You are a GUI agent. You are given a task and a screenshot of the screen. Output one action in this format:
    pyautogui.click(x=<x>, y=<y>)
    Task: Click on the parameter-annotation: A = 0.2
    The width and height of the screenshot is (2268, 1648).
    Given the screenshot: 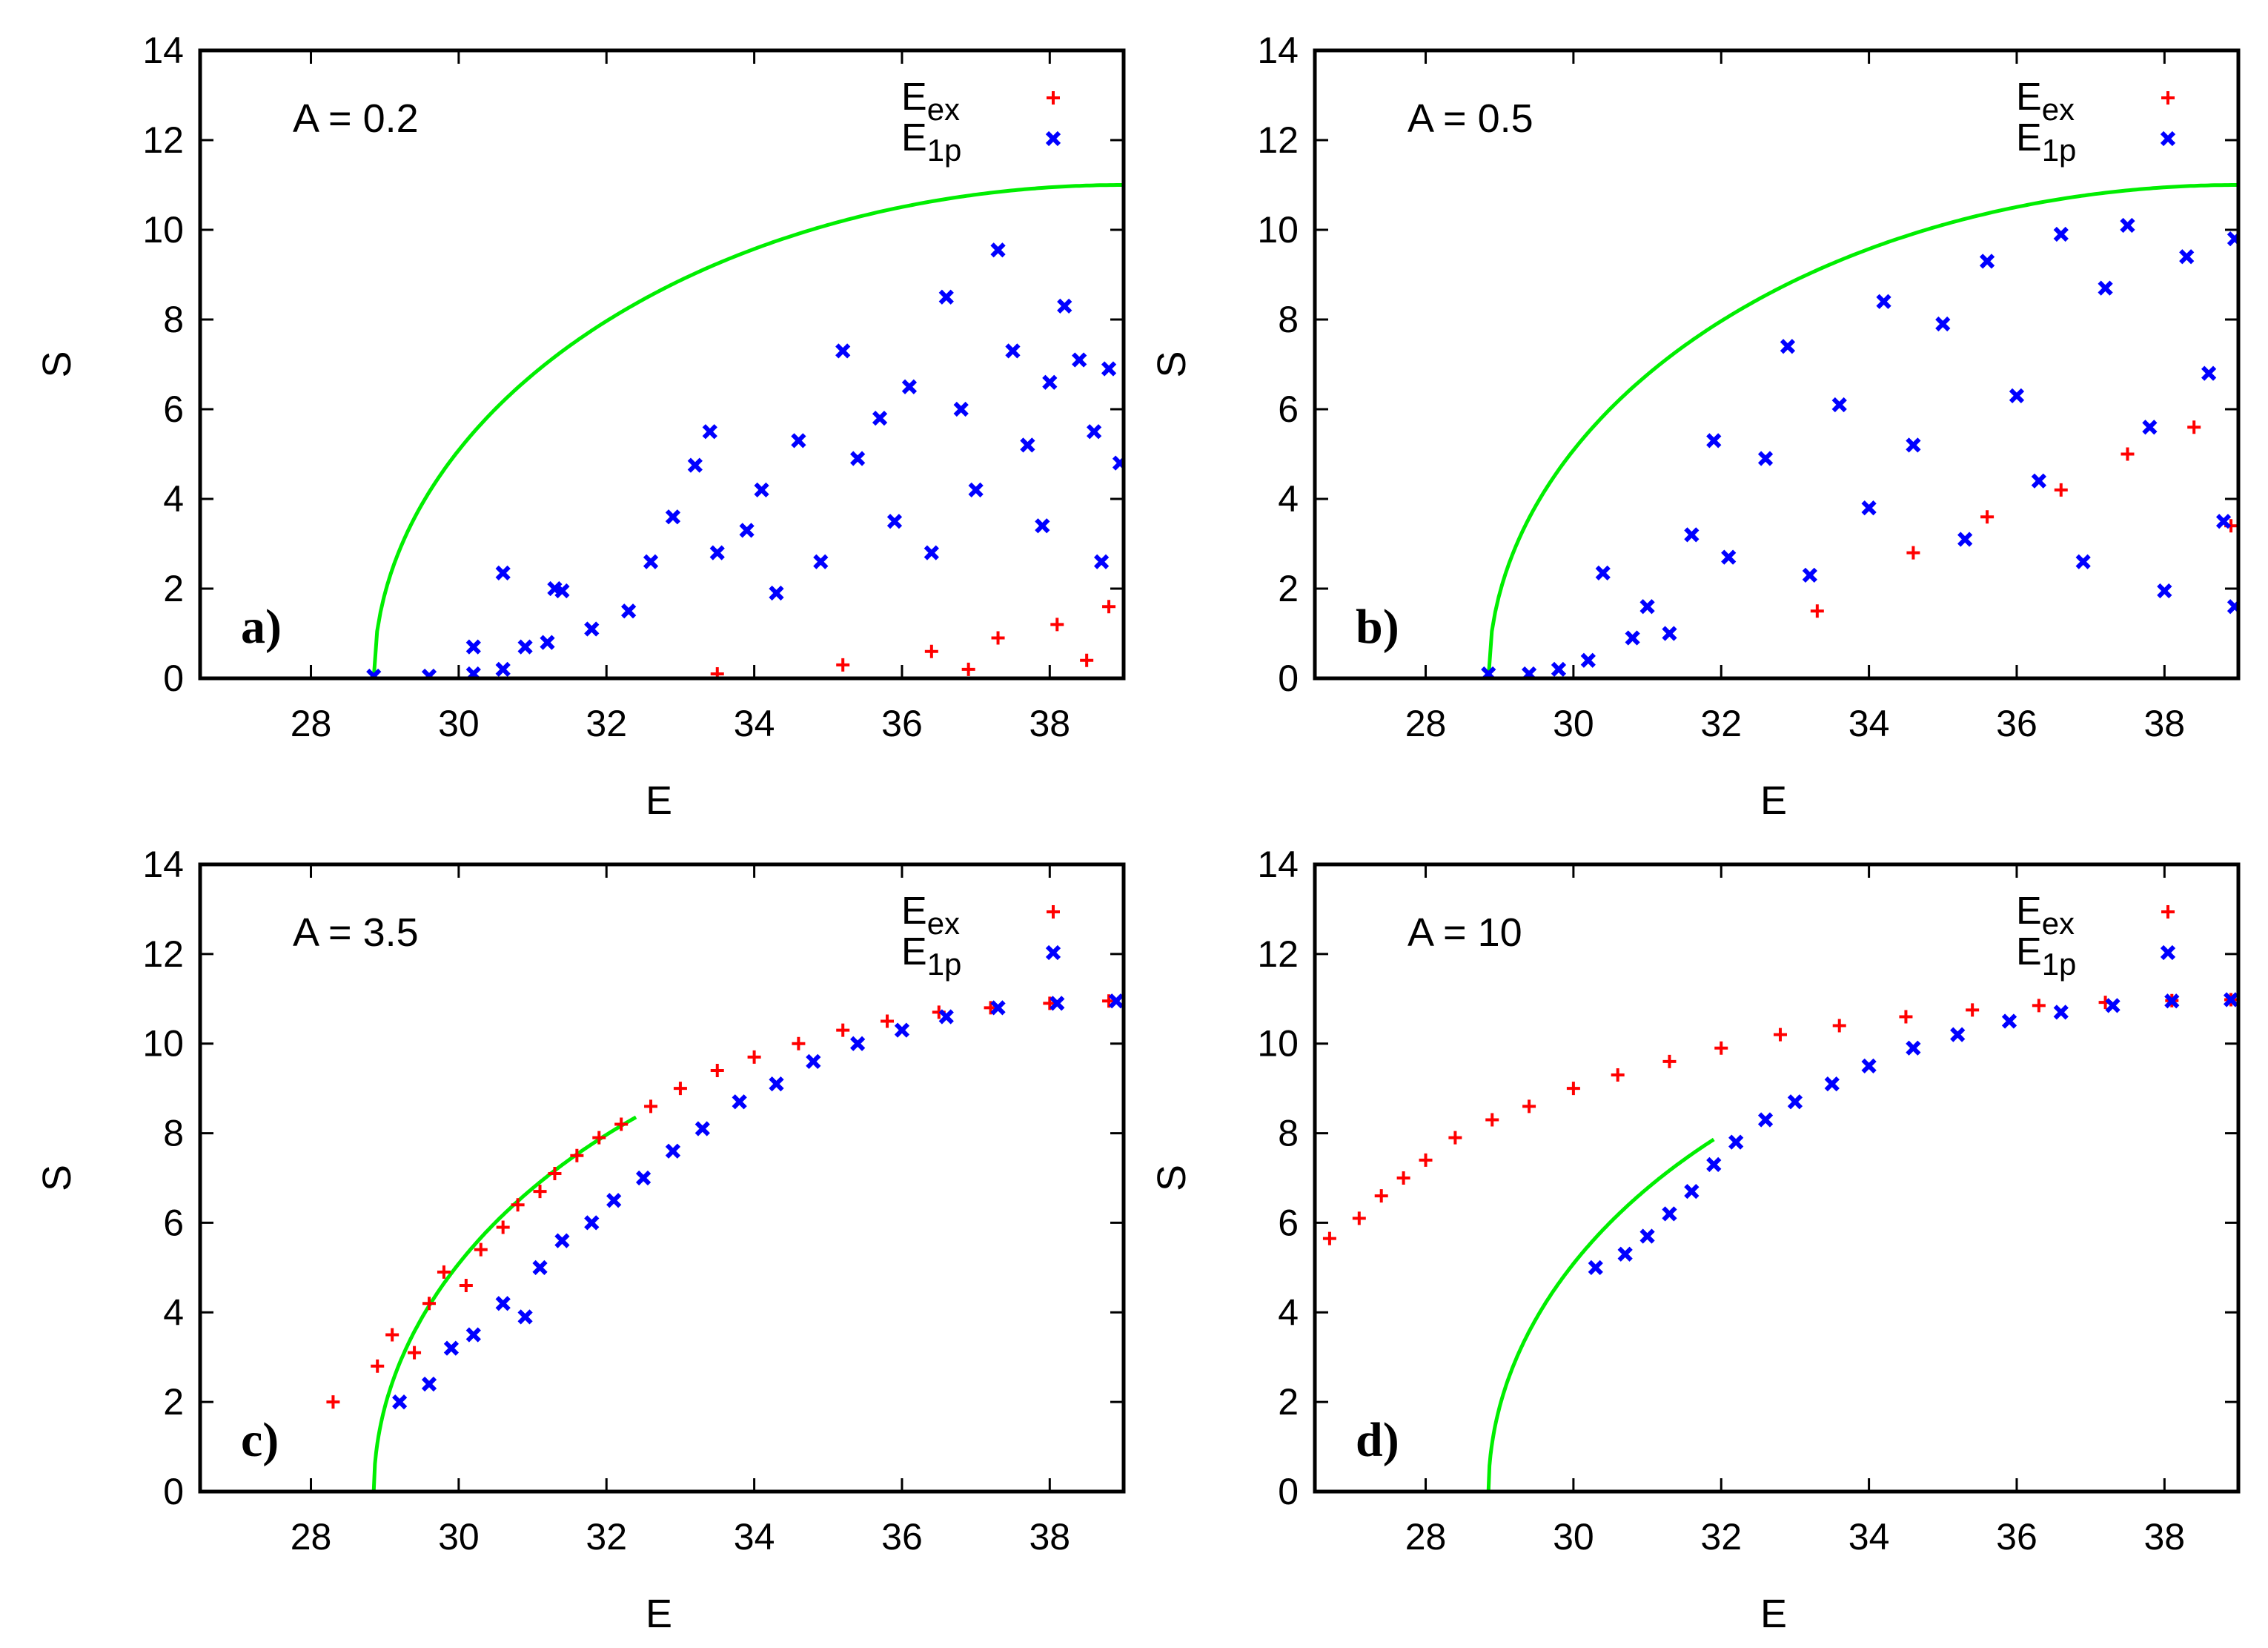 What is the action you would take?
    pyautogui.click(x=356, y=119)
    